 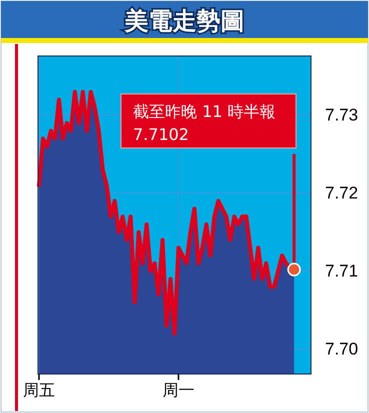 What do you see at coordinates (341, 349) in the screenshot?
I see `y-tick-label: 7.70` at bounding box center [341, 349].